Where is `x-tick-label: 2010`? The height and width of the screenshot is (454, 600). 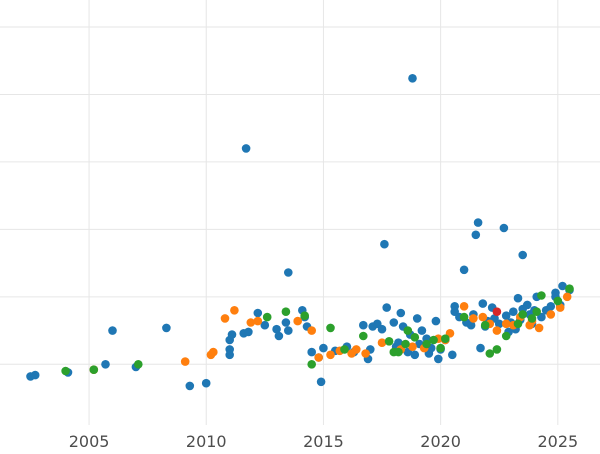
x-tick-label: 2010 is located at coordinates (206, 441).